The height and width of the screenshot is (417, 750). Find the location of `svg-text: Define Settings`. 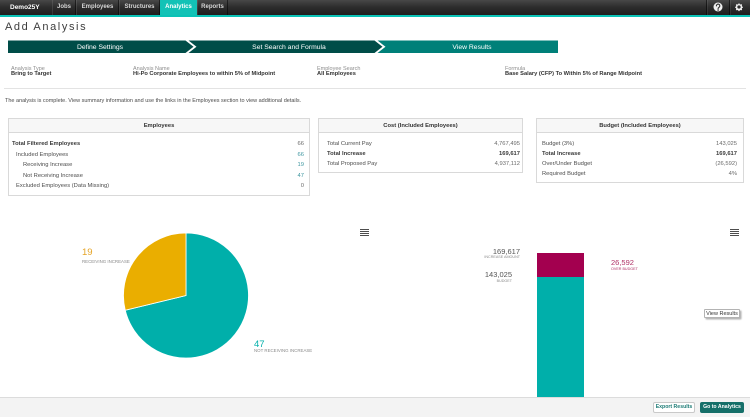

svg-text: Define Settings is located at coordinates (100, 47).